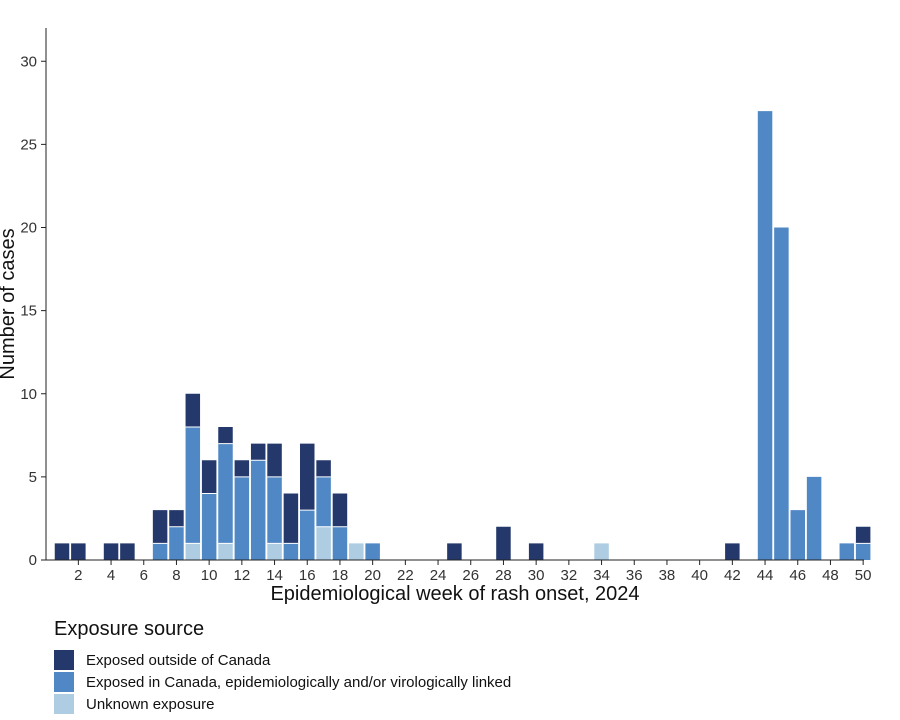 The height and width of the screenshot is (720, 900). Describe the element at coordinates (28, 228) in the screenshot. I see `y-tick-label: 20` at that location.